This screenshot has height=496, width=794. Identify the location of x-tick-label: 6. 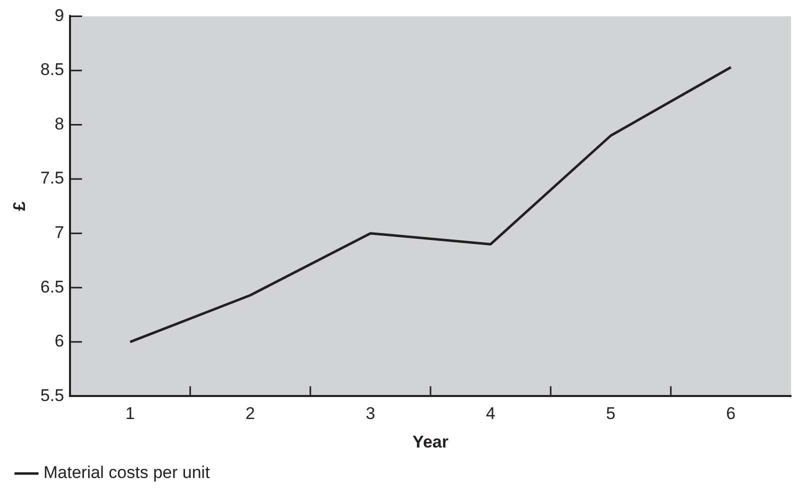
(731, 414).